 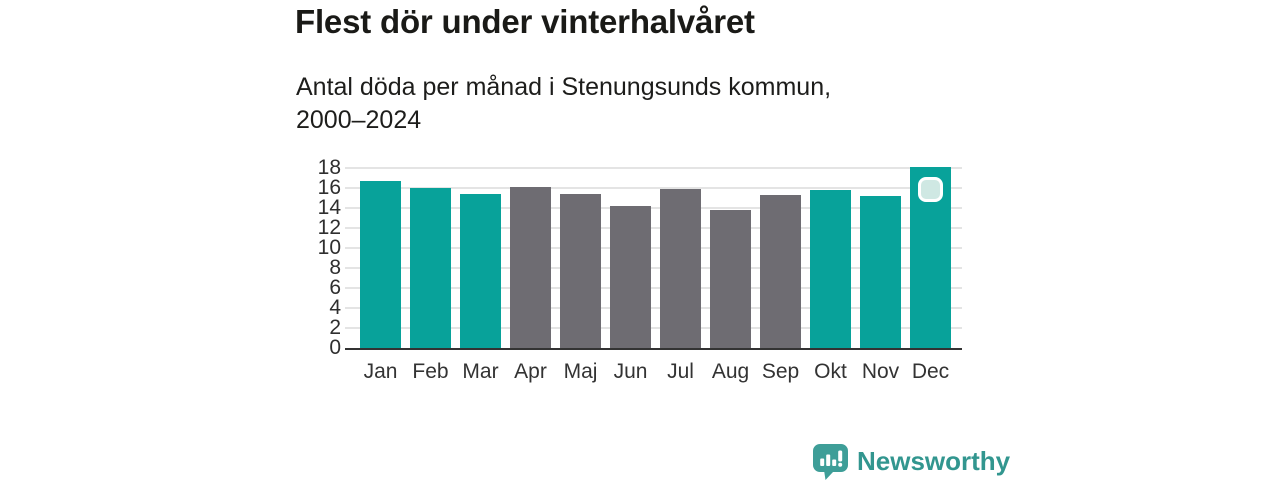 What do you see at coordinates (930, 189) in the screenshot?
I see `selection-marker` at bounding box center [930, 189].